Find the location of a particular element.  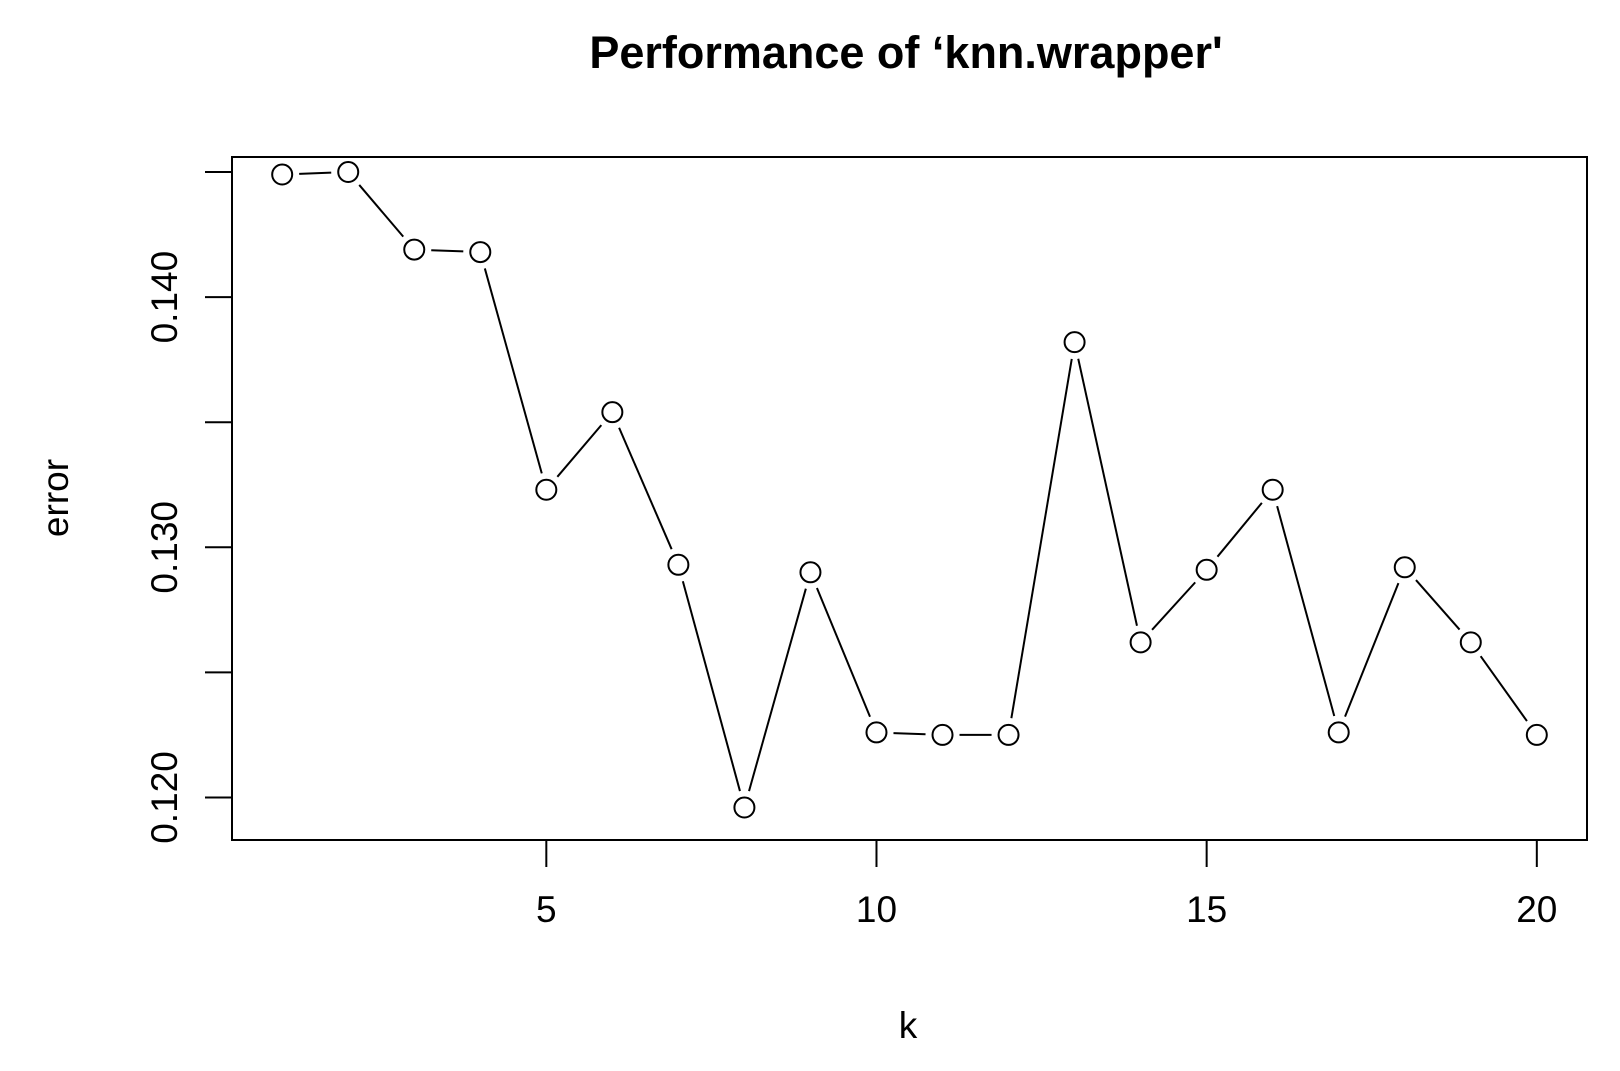

x-tick-label: 5 is located at coordinates (546, 909).